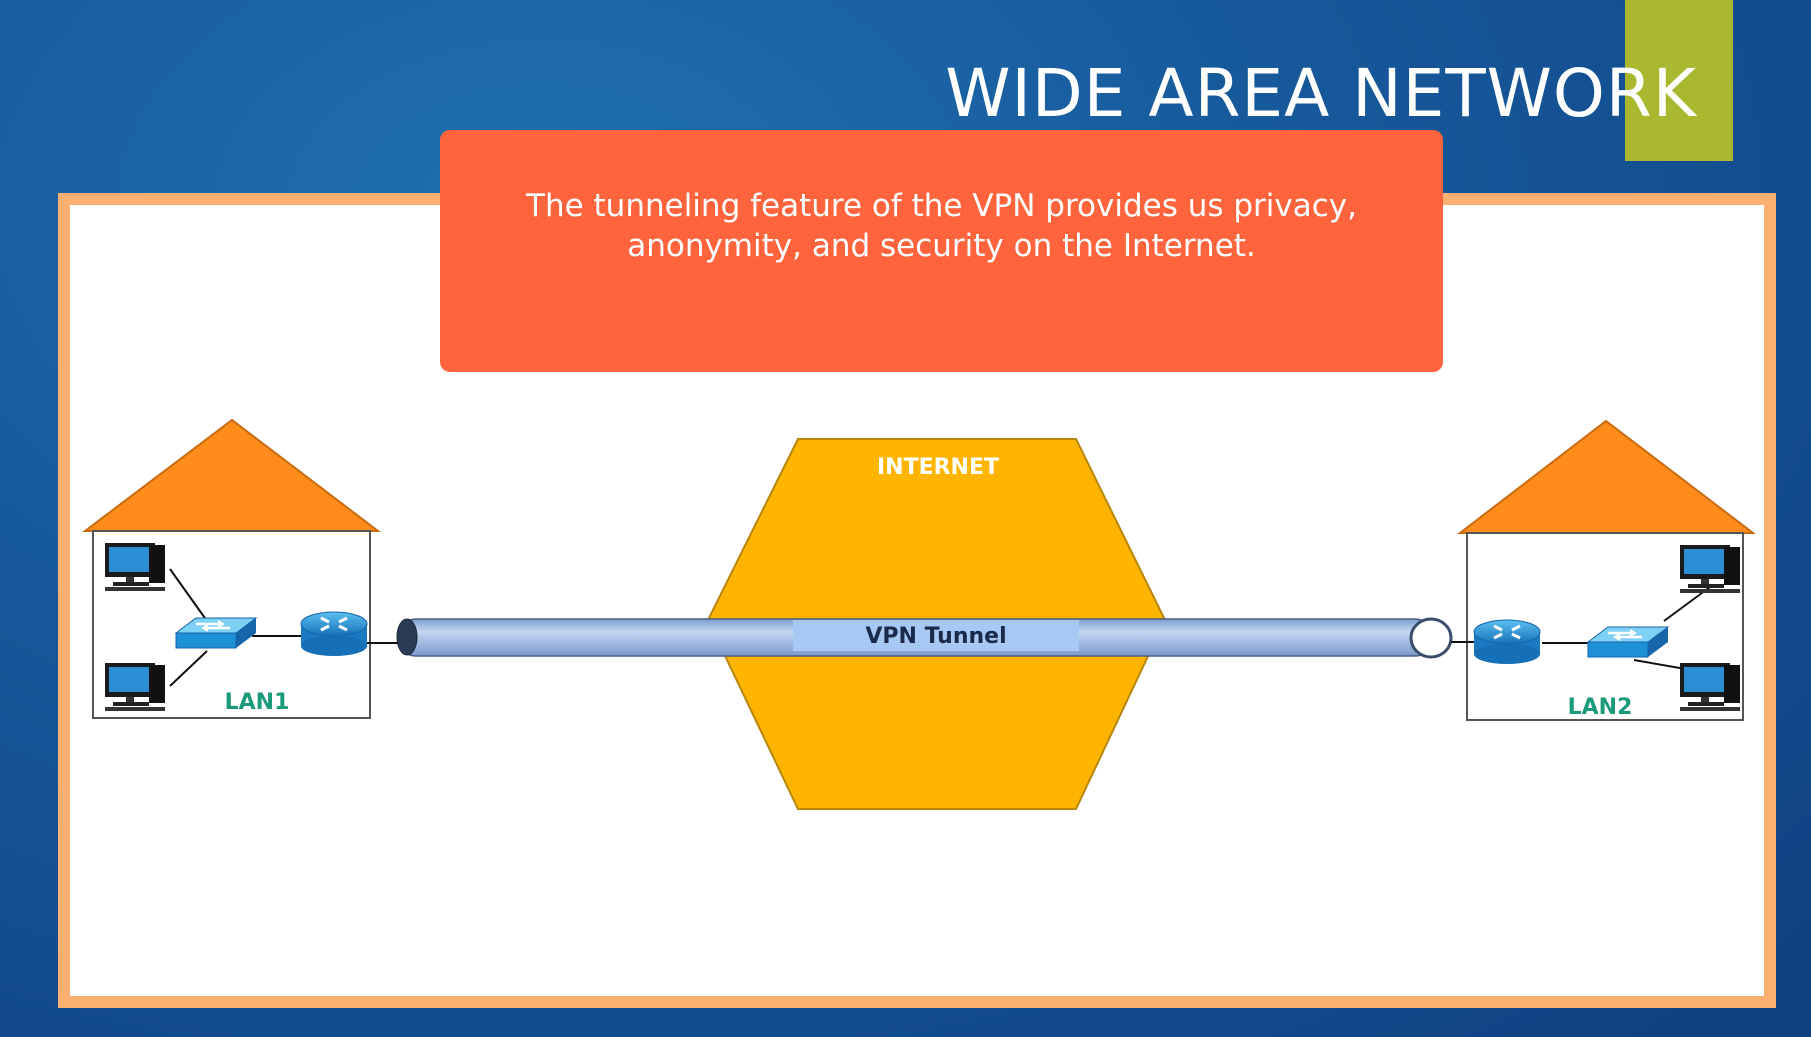 The image size is (1811, 1037). What do you see at coordinates (1679, 80) in the screenshot?
I see `accent-bar` at bounding box center [1679, 80].